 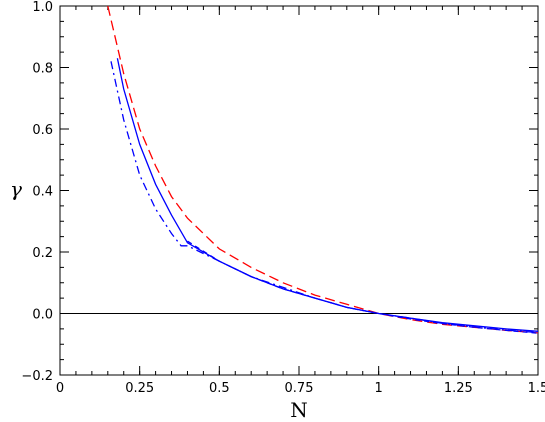 What do you see at coordinates (379, 388) in the screenshot?
I see `x-tick-label: 1` at bounding box center [379, 388].